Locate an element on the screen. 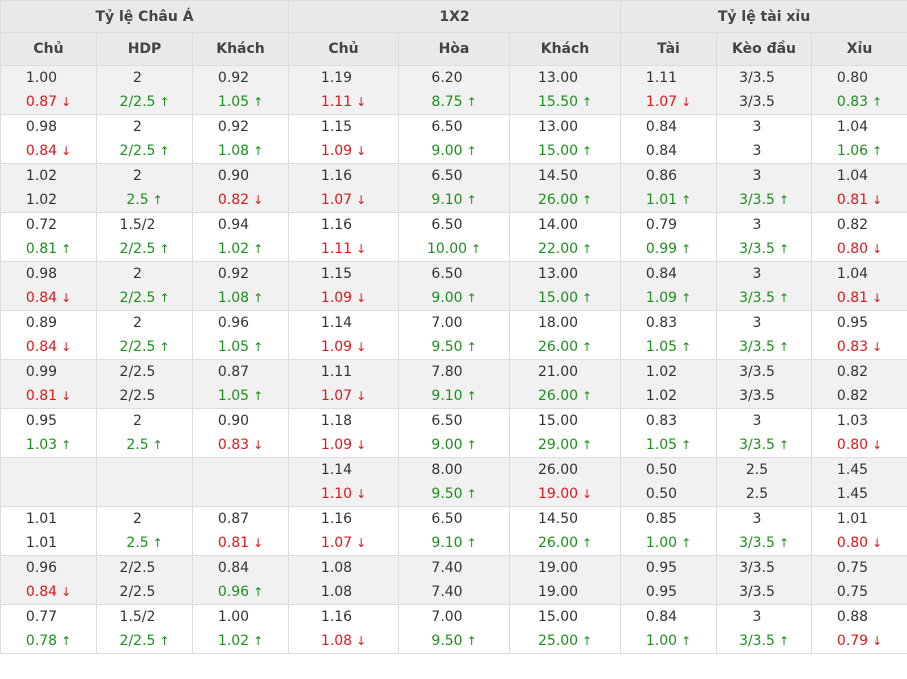  odds-live-value: 7.40 is located at coordinates (447, 592).